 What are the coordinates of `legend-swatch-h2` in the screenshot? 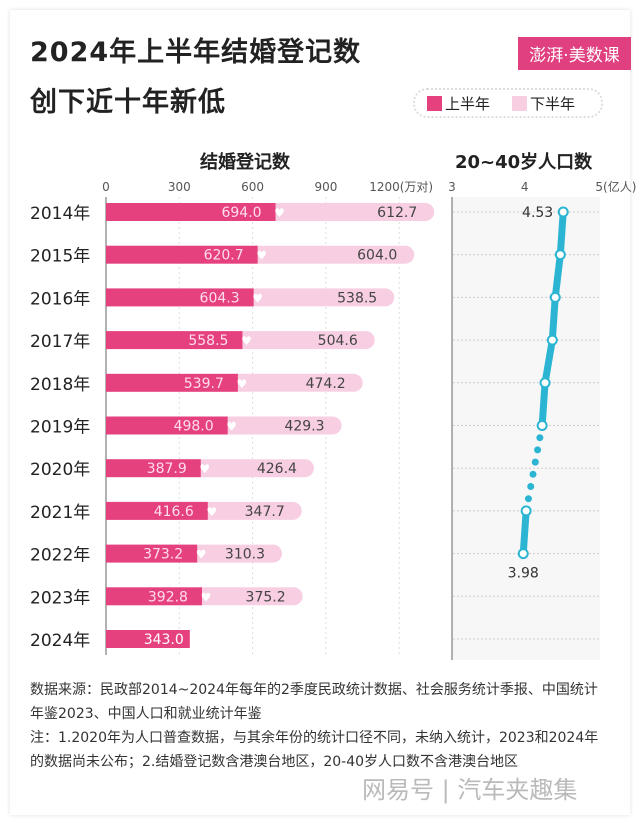 It's located at (520, 103).